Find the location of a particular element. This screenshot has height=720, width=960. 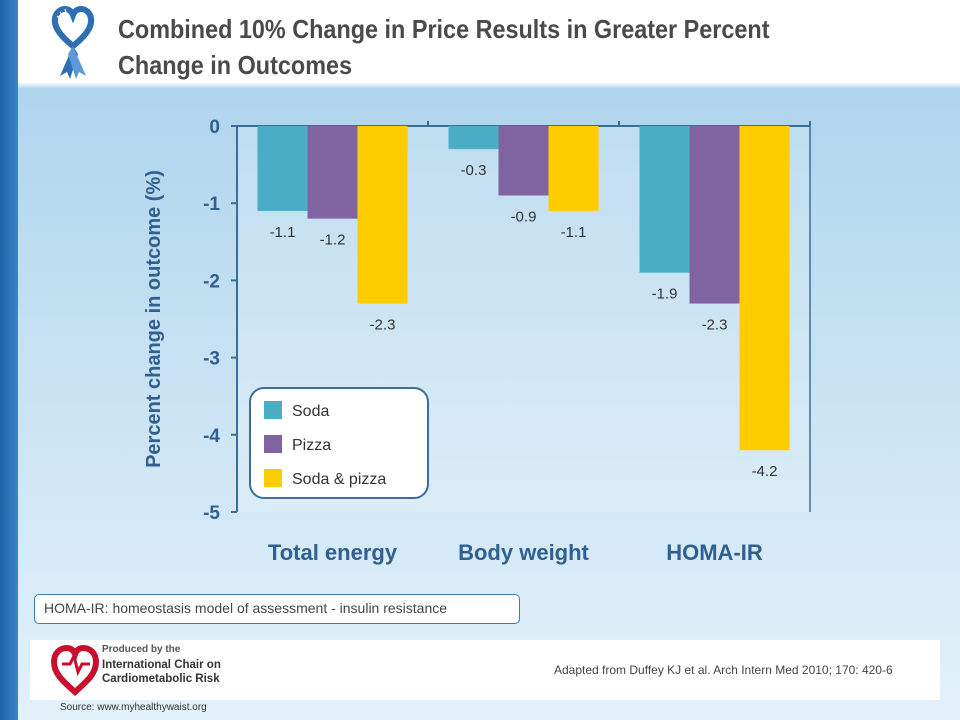

y-tick-label: -4 is located at coordinates (211, 436).